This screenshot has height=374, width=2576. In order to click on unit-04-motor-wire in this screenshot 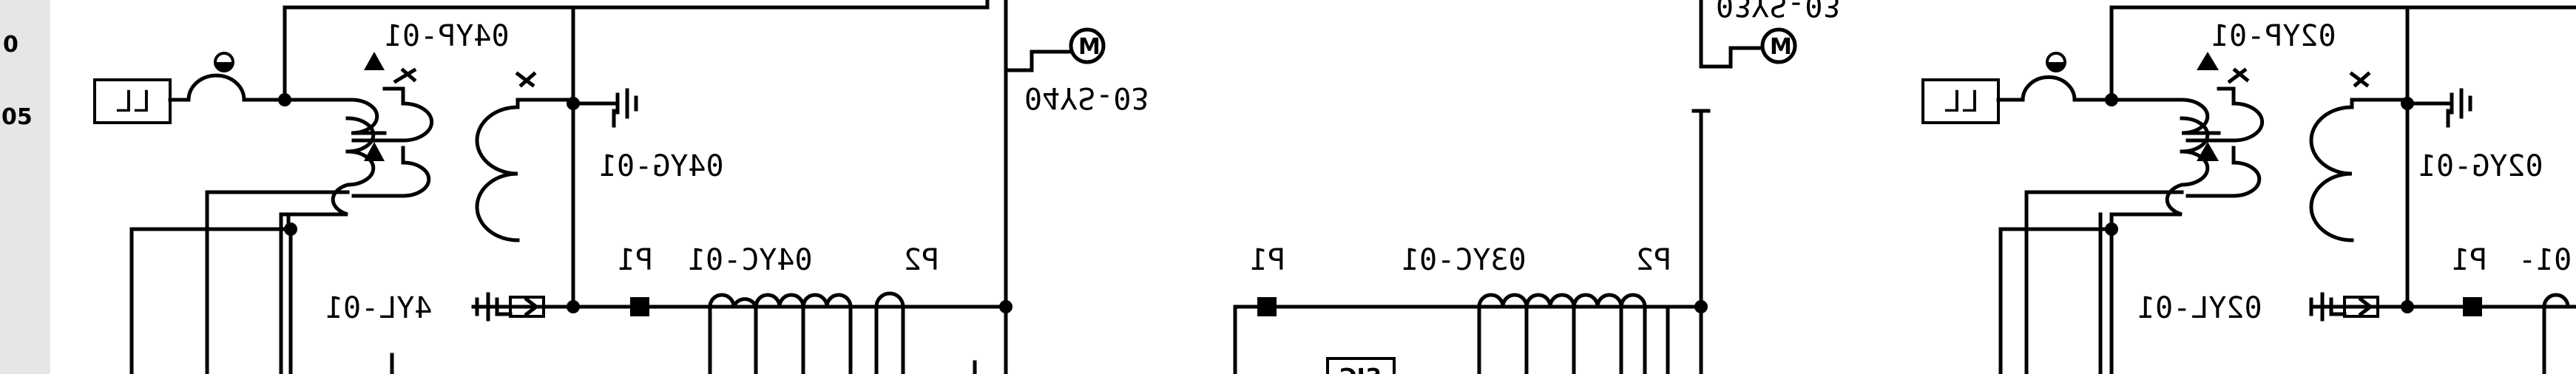, I will do `click(1037, 36)`.